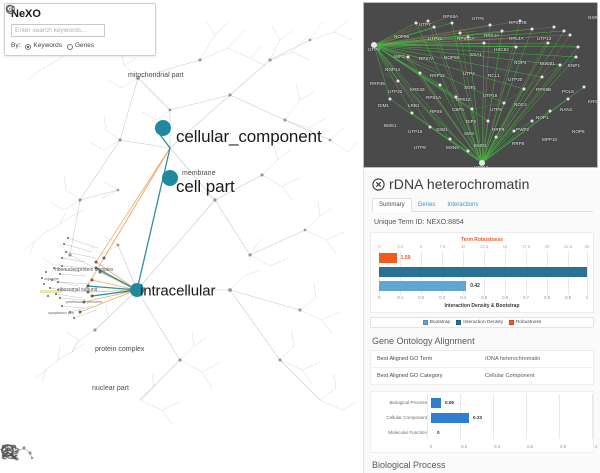 The height and width of the screenshot is (473, 600). Describe the element at coordinates (69, 46) in the screenshot. I see `radio-genes` at that location.